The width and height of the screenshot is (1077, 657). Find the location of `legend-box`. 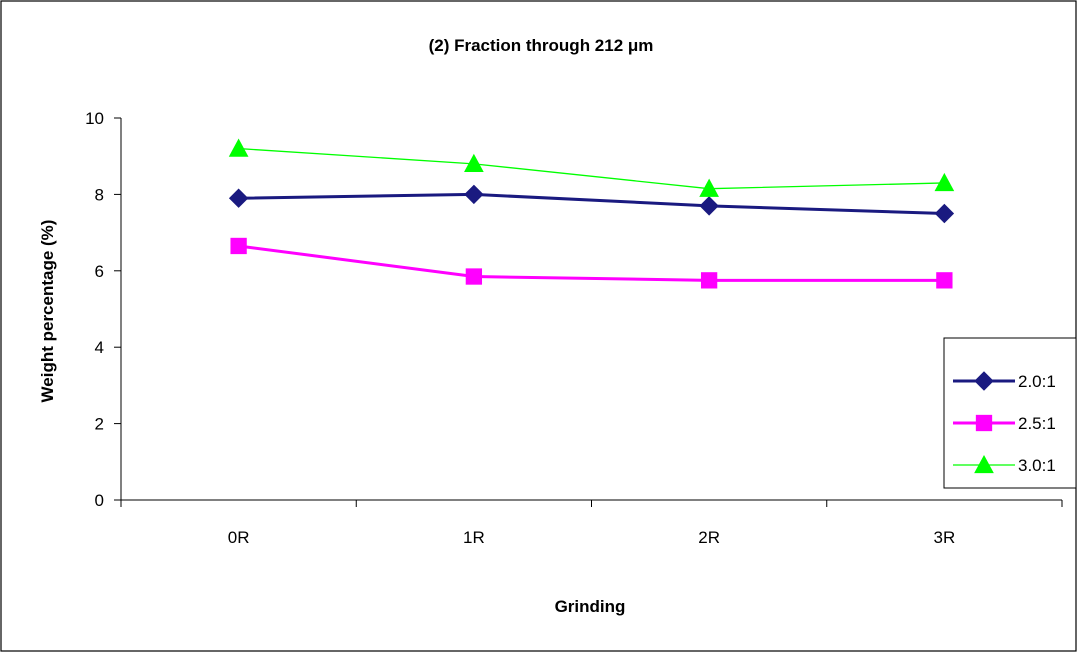

legend-box is located at coordinates (1010, 413).